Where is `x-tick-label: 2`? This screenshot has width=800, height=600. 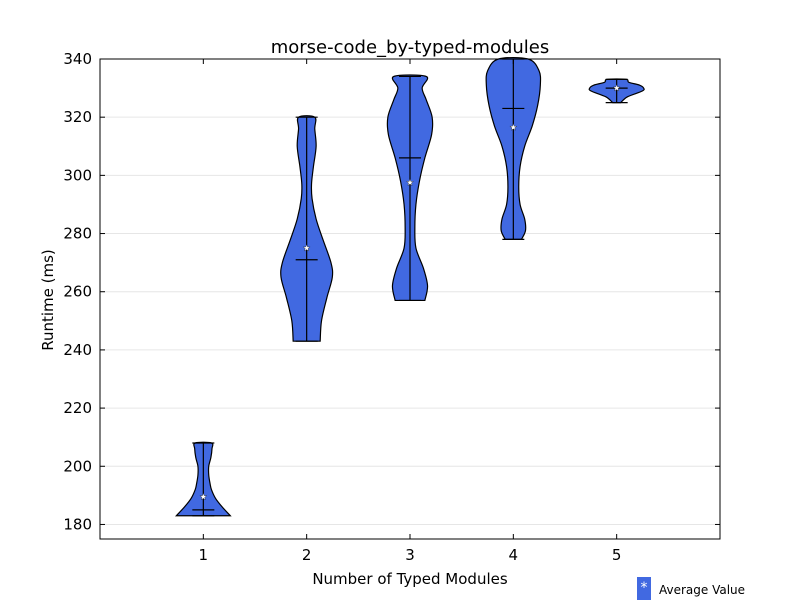 x-tick-label: 2 is located at coordinates (307, 555).